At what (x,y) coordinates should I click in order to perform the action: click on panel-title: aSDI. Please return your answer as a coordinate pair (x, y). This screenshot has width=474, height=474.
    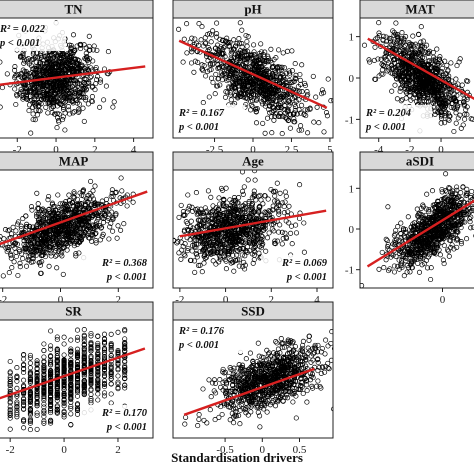
    Looking at the image, I should click on (420, 161).